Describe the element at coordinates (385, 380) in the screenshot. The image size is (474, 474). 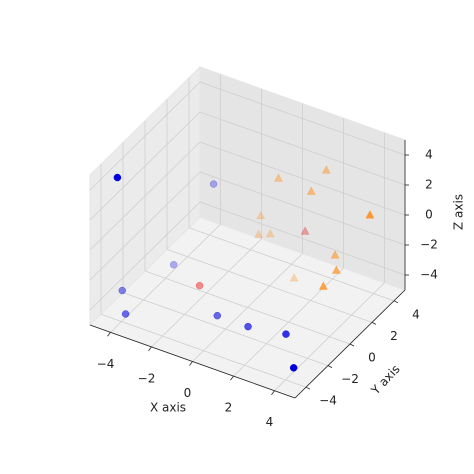
I see `y-axis-label: Y axis` at that location.